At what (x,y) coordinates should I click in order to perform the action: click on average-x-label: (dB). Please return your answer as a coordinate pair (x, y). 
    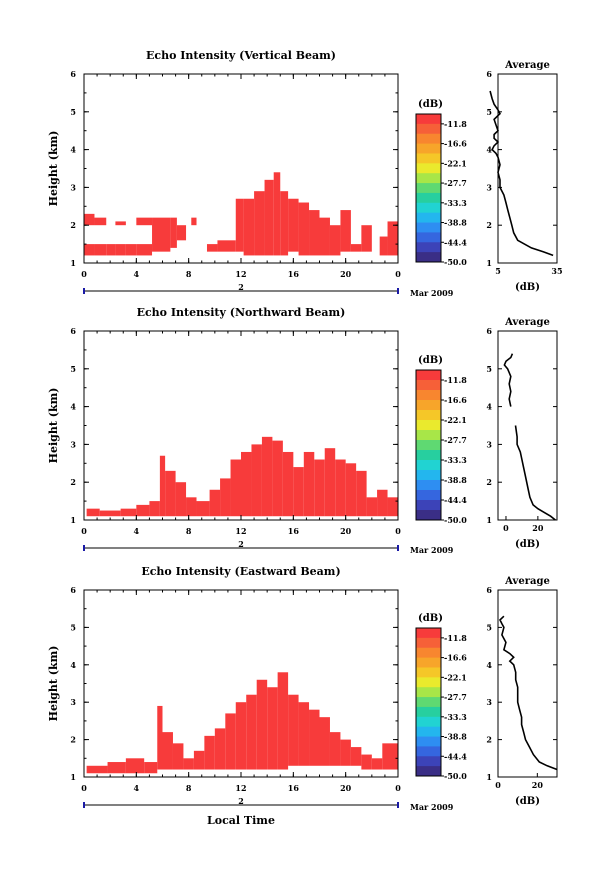
    Looking at the image, I should click on (527, 287).